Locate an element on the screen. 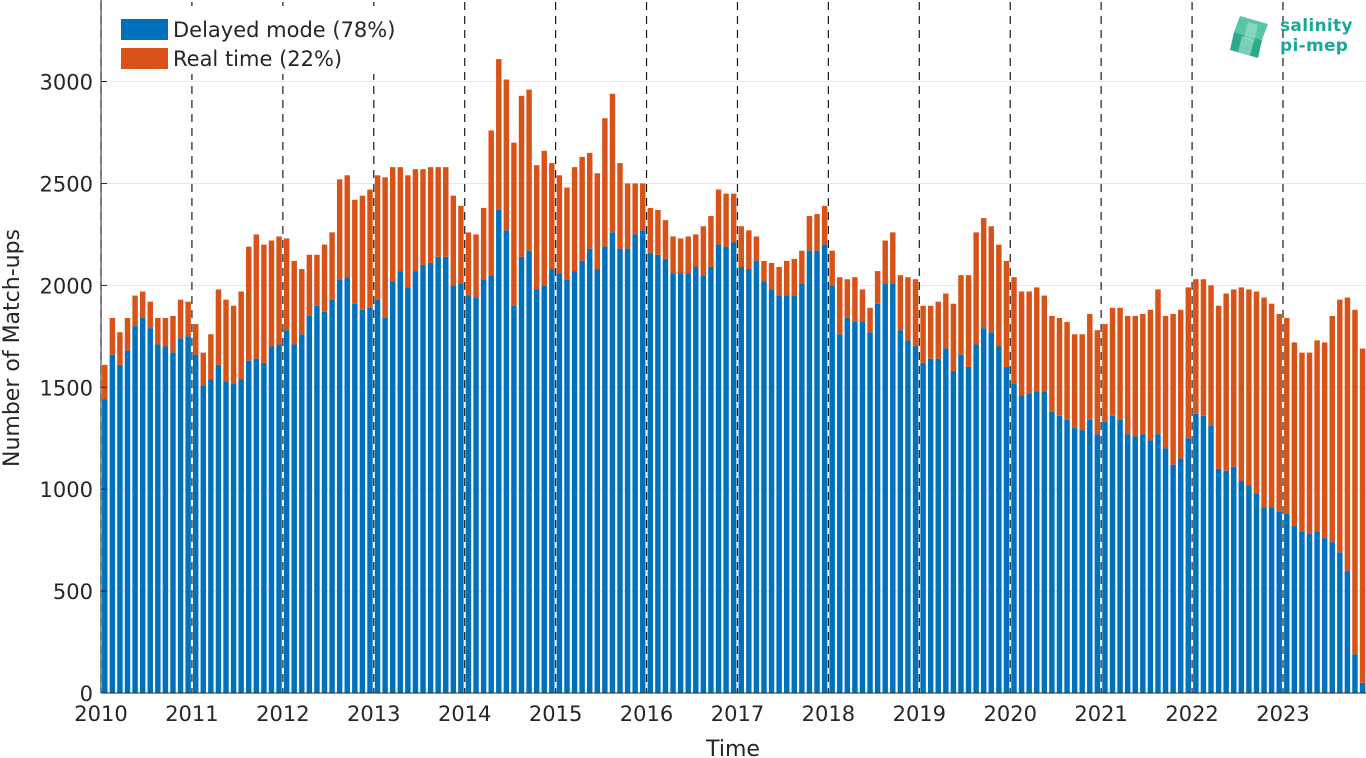 The image size is (1366, 758). x-tick-label: 2017 is located at coordinates (737, 714).